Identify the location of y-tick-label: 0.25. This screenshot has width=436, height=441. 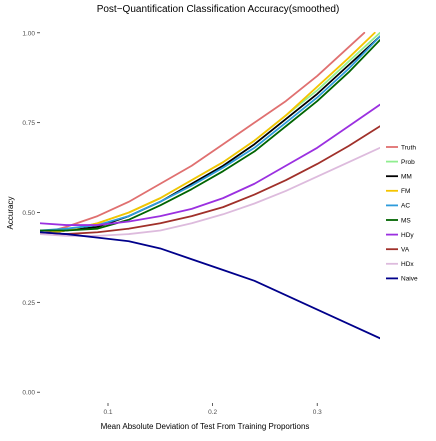
(28, 303).